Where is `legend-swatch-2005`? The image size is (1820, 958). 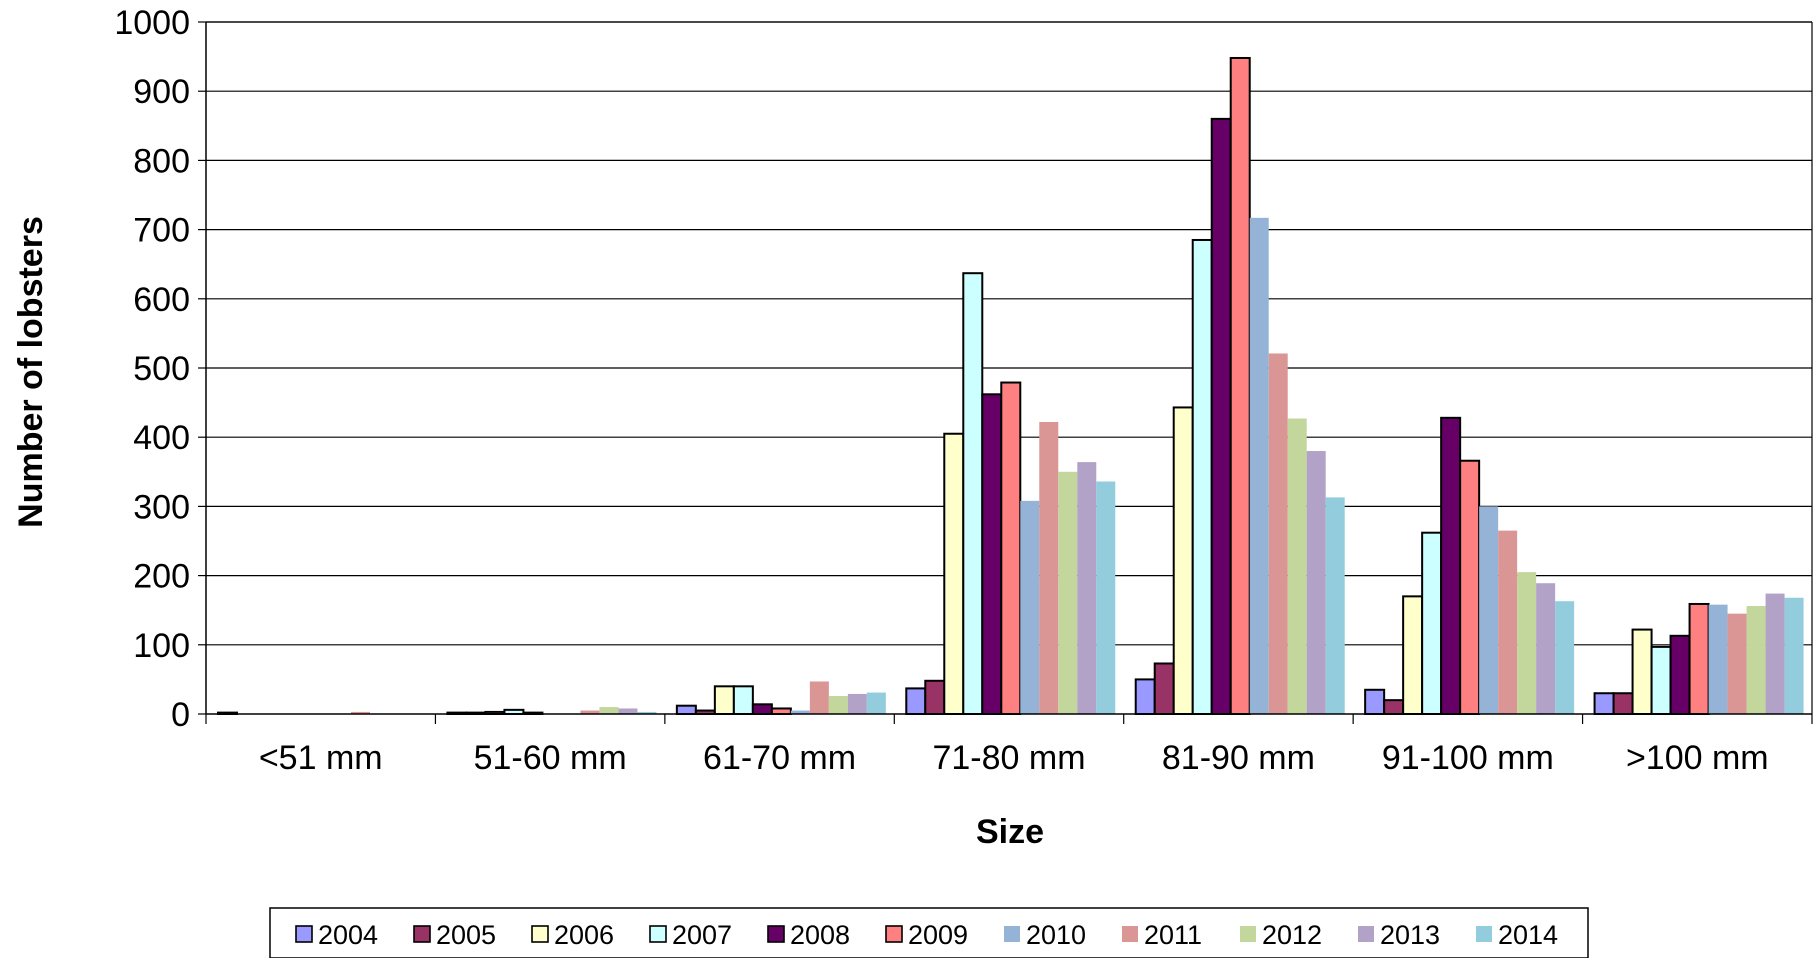
legend-swatch-2005 is located at coordinates (422, 934).